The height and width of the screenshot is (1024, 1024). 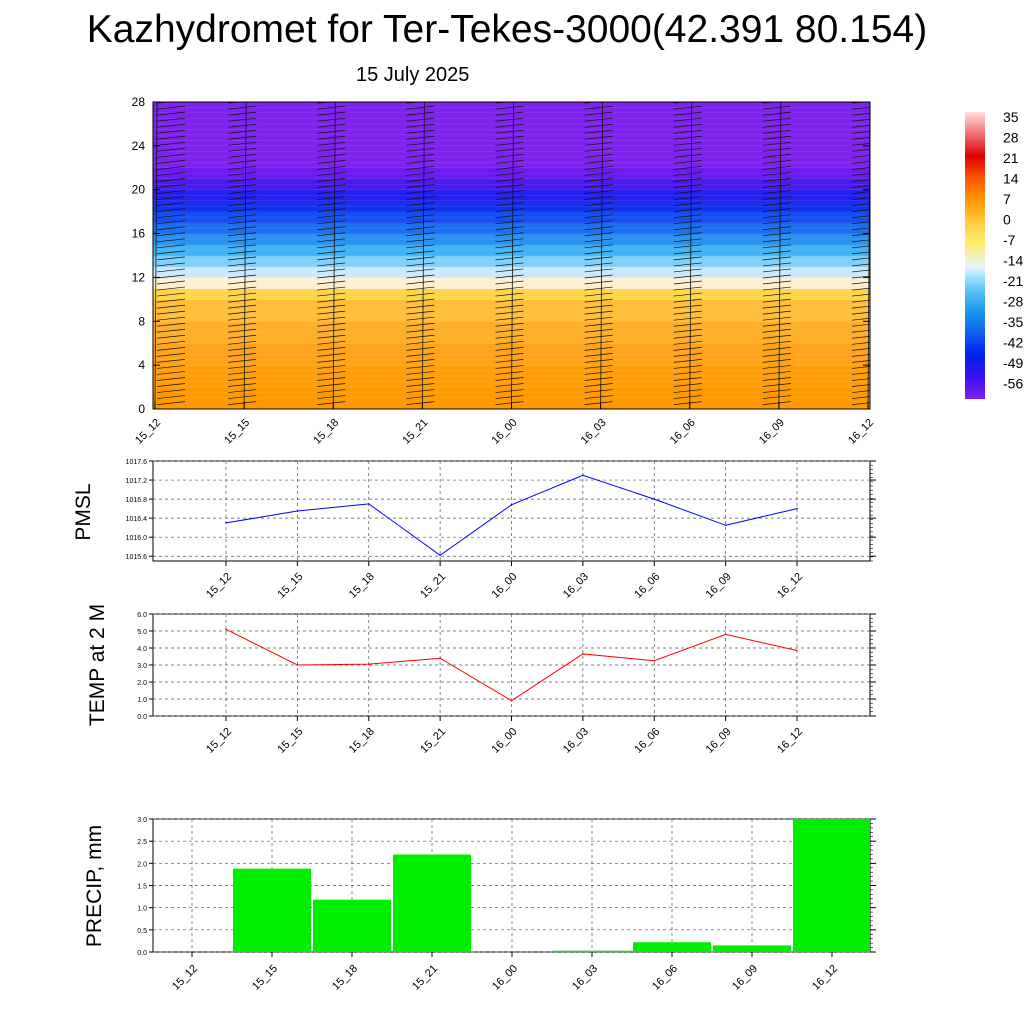 What do you see at coordinates (142, 649) in the screenshot?
I see `ytick-label: 4.0` at bounding box center [142, 649].